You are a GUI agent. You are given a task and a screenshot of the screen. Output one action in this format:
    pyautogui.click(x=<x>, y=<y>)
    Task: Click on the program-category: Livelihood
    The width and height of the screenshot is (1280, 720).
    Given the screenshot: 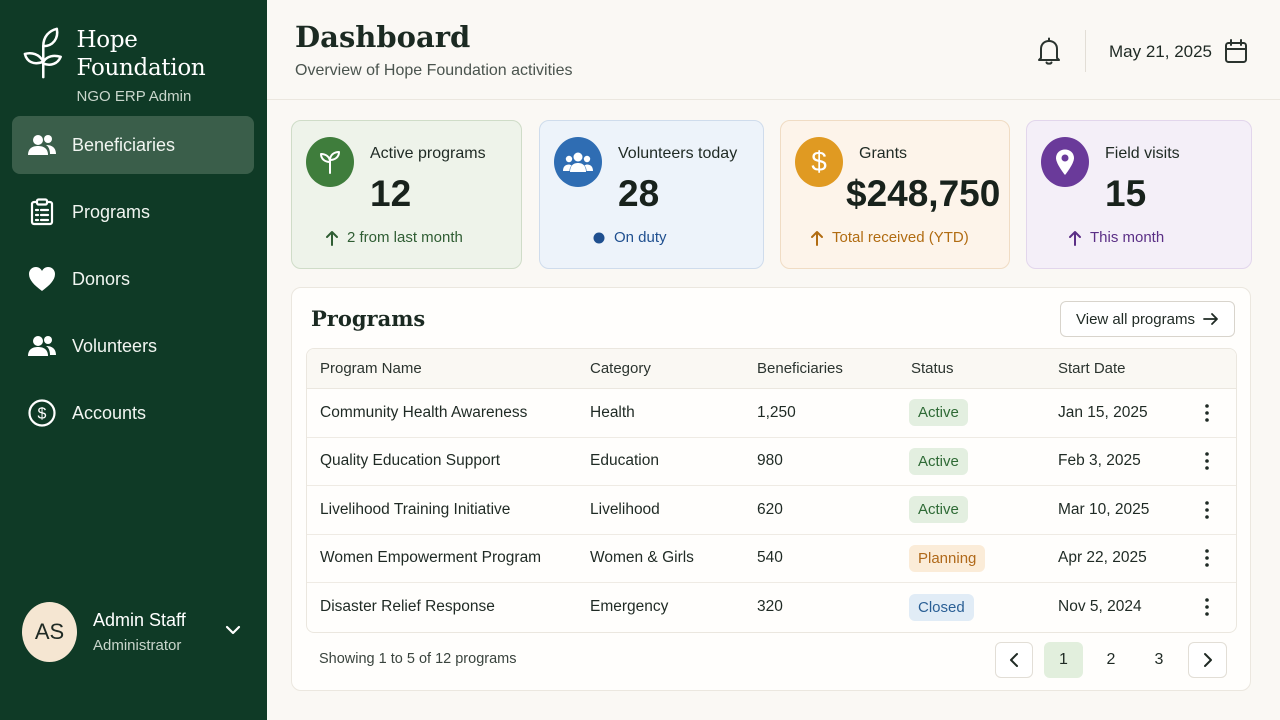 What is the action you would take?
    pyautogui.click(x=625, y=509)
    